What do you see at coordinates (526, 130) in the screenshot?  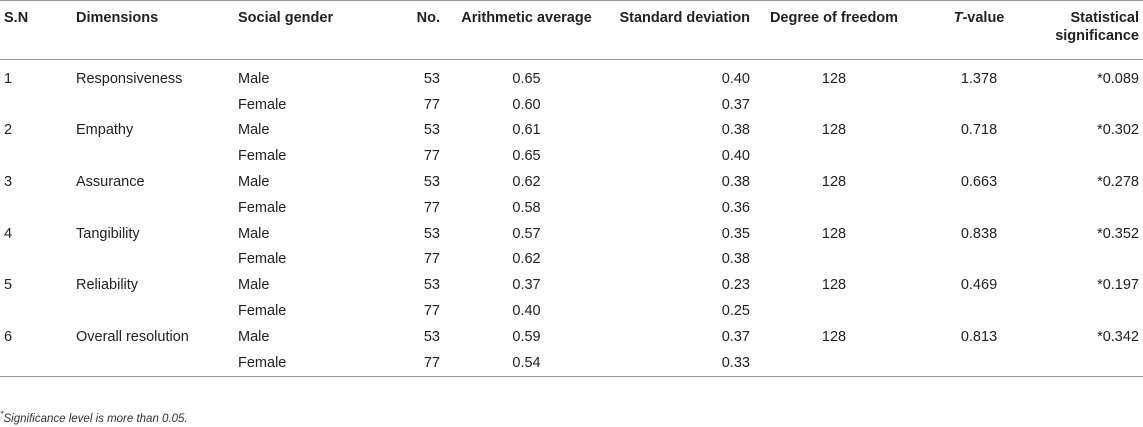 I see `cell-average: 0.61` at bounding box center [526, 130].